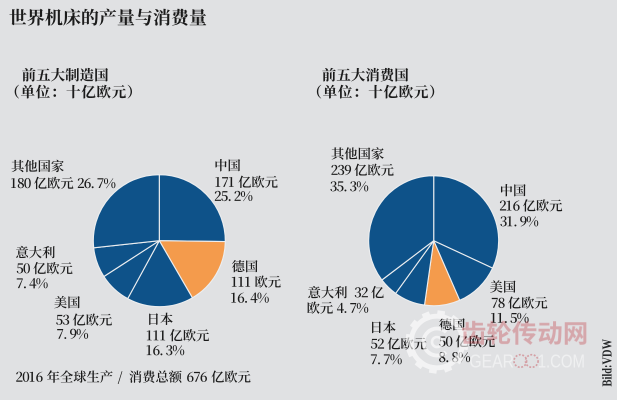 The width and height of the screenshot is (617, 400). Describe the element at coordinates (491, 362) in the screenshot. I see `svg-text: GEAR` at that location.